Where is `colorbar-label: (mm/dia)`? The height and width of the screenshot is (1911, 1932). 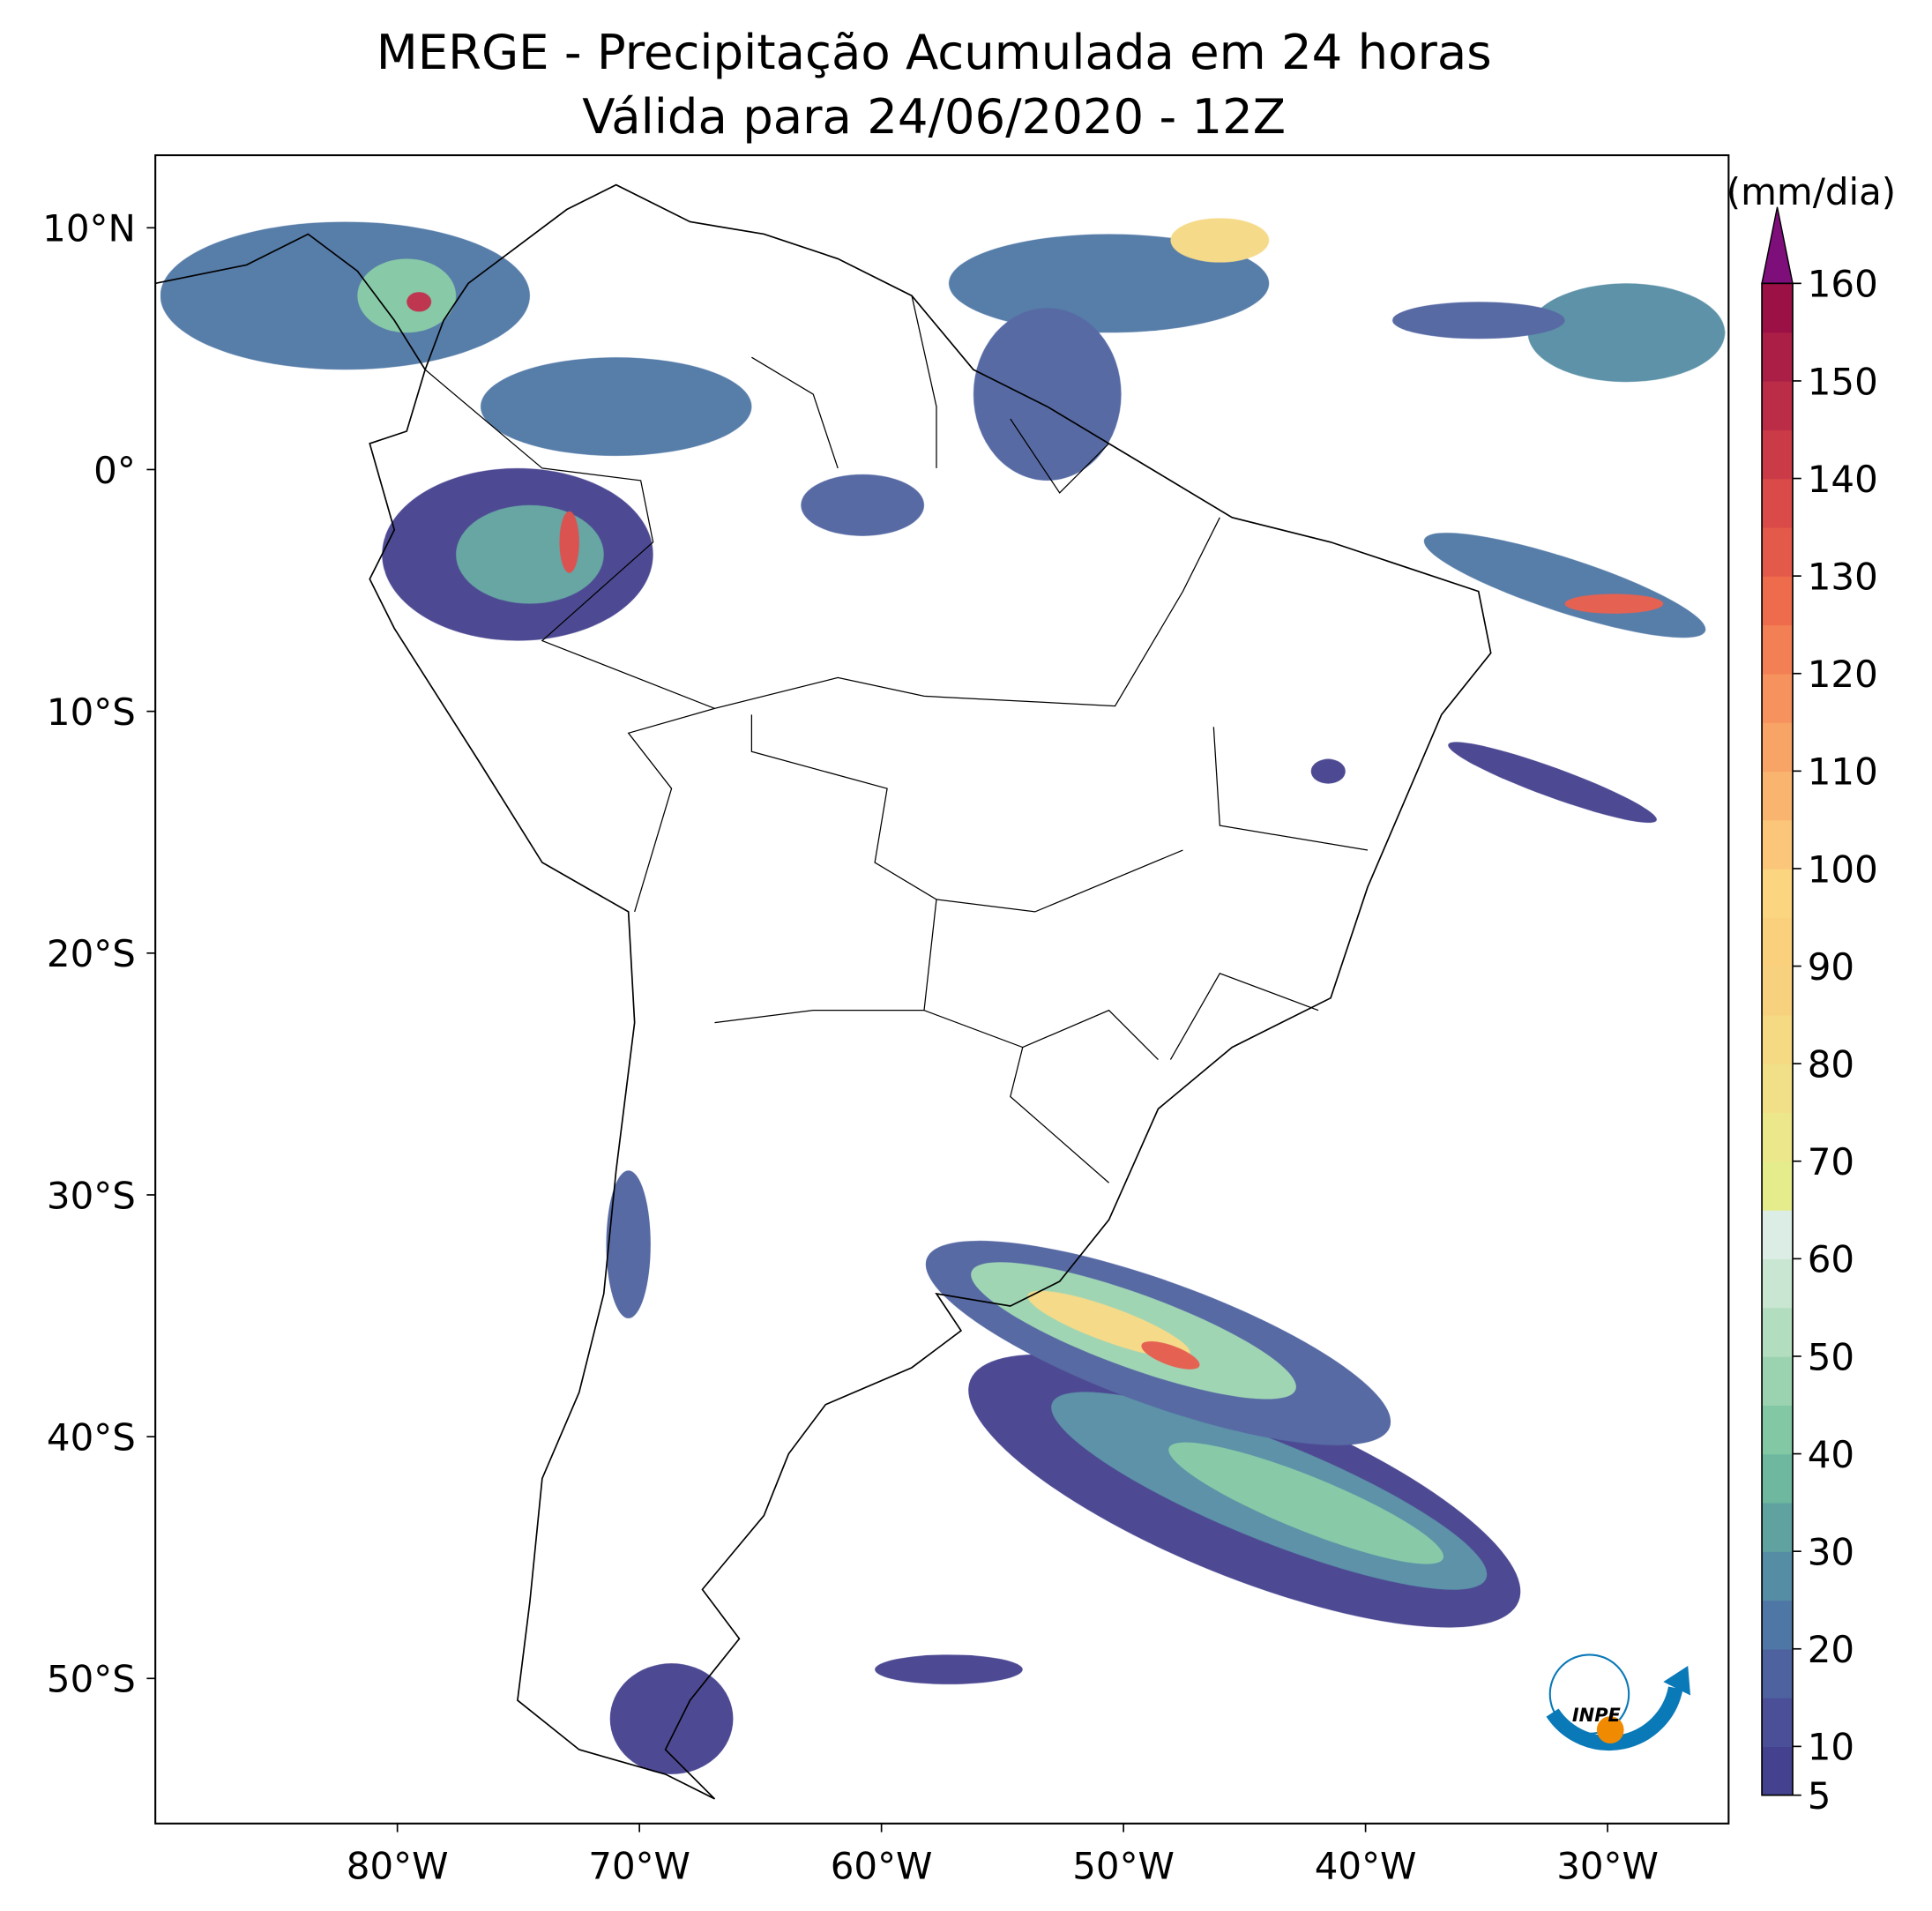
colorbar-label: (mm/dia) is located at coordinates (1811, 191).